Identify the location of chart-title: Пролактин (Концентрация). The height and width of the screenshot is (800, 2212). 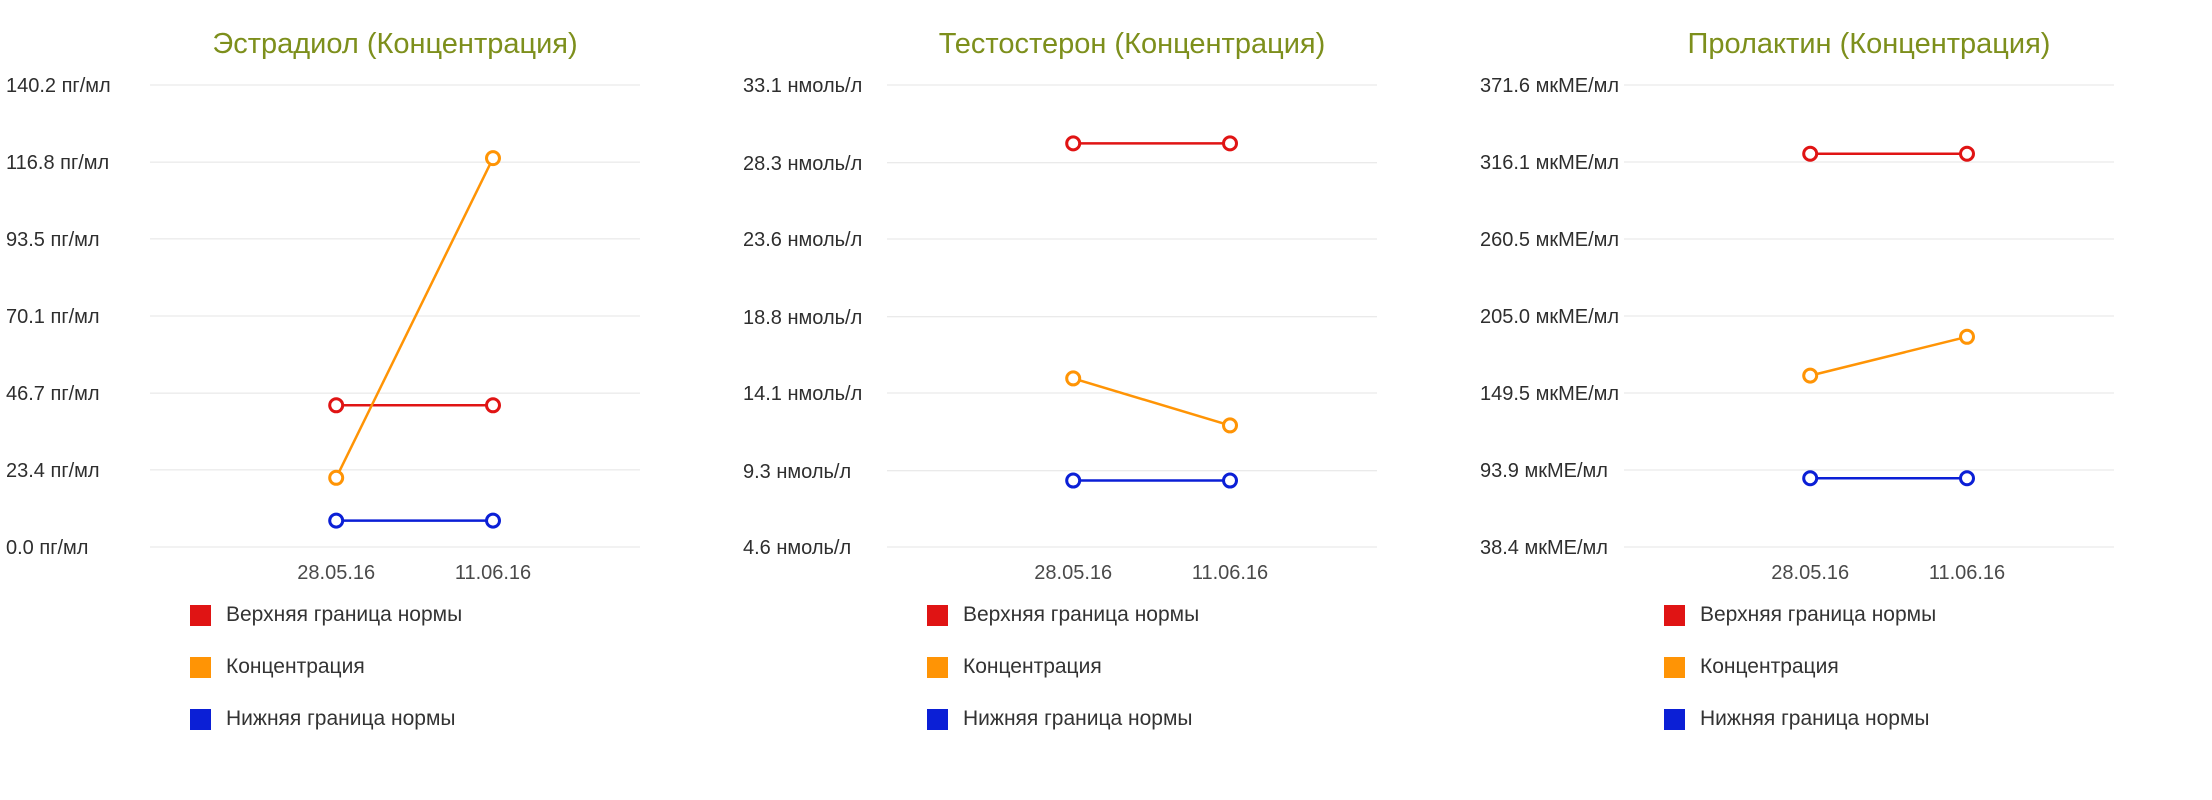
(1869, 44).